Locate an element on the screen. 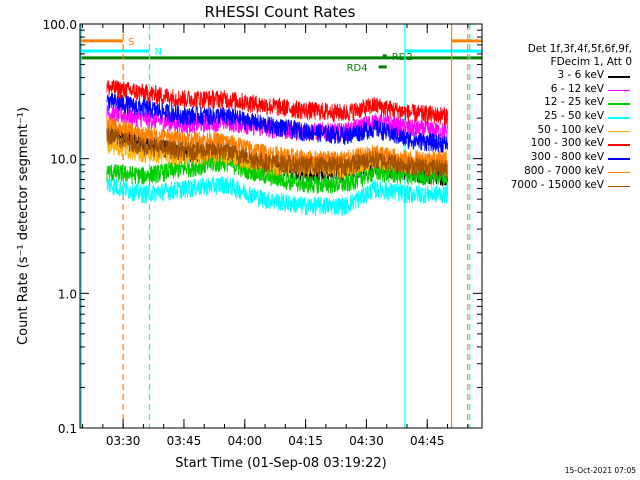 Image resolution: width=640 pixels, height=480 pixels. legend-label: 25 - 50 keV is located at coordinates (574, 116).